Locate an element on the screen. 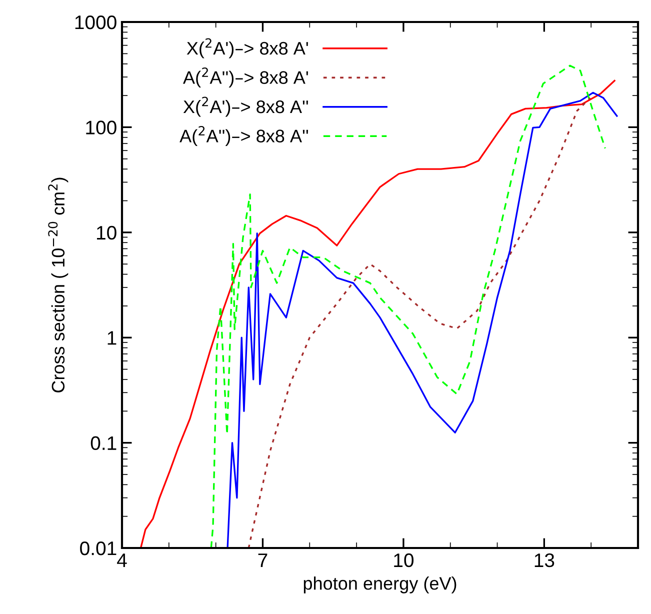 The height and width of the screenshot is (614, 651). y-tick-label: 0.01 is located at coordinates (98, 548).